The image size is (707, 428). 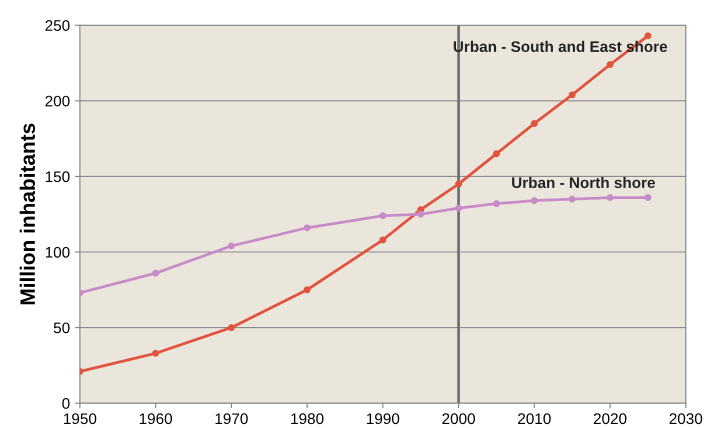 What do you see at coordinates (28, 214) in the screenshot?
I see `y-axis-title: Million inhabitants` at bounding box center [28, 214].